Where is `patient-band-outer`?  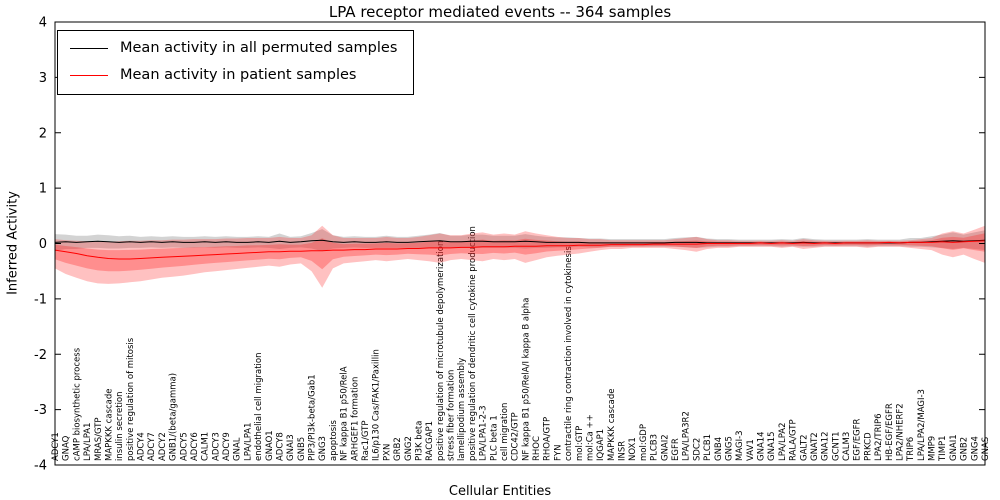
patient-band-outer is located at coordinates (520, 256).